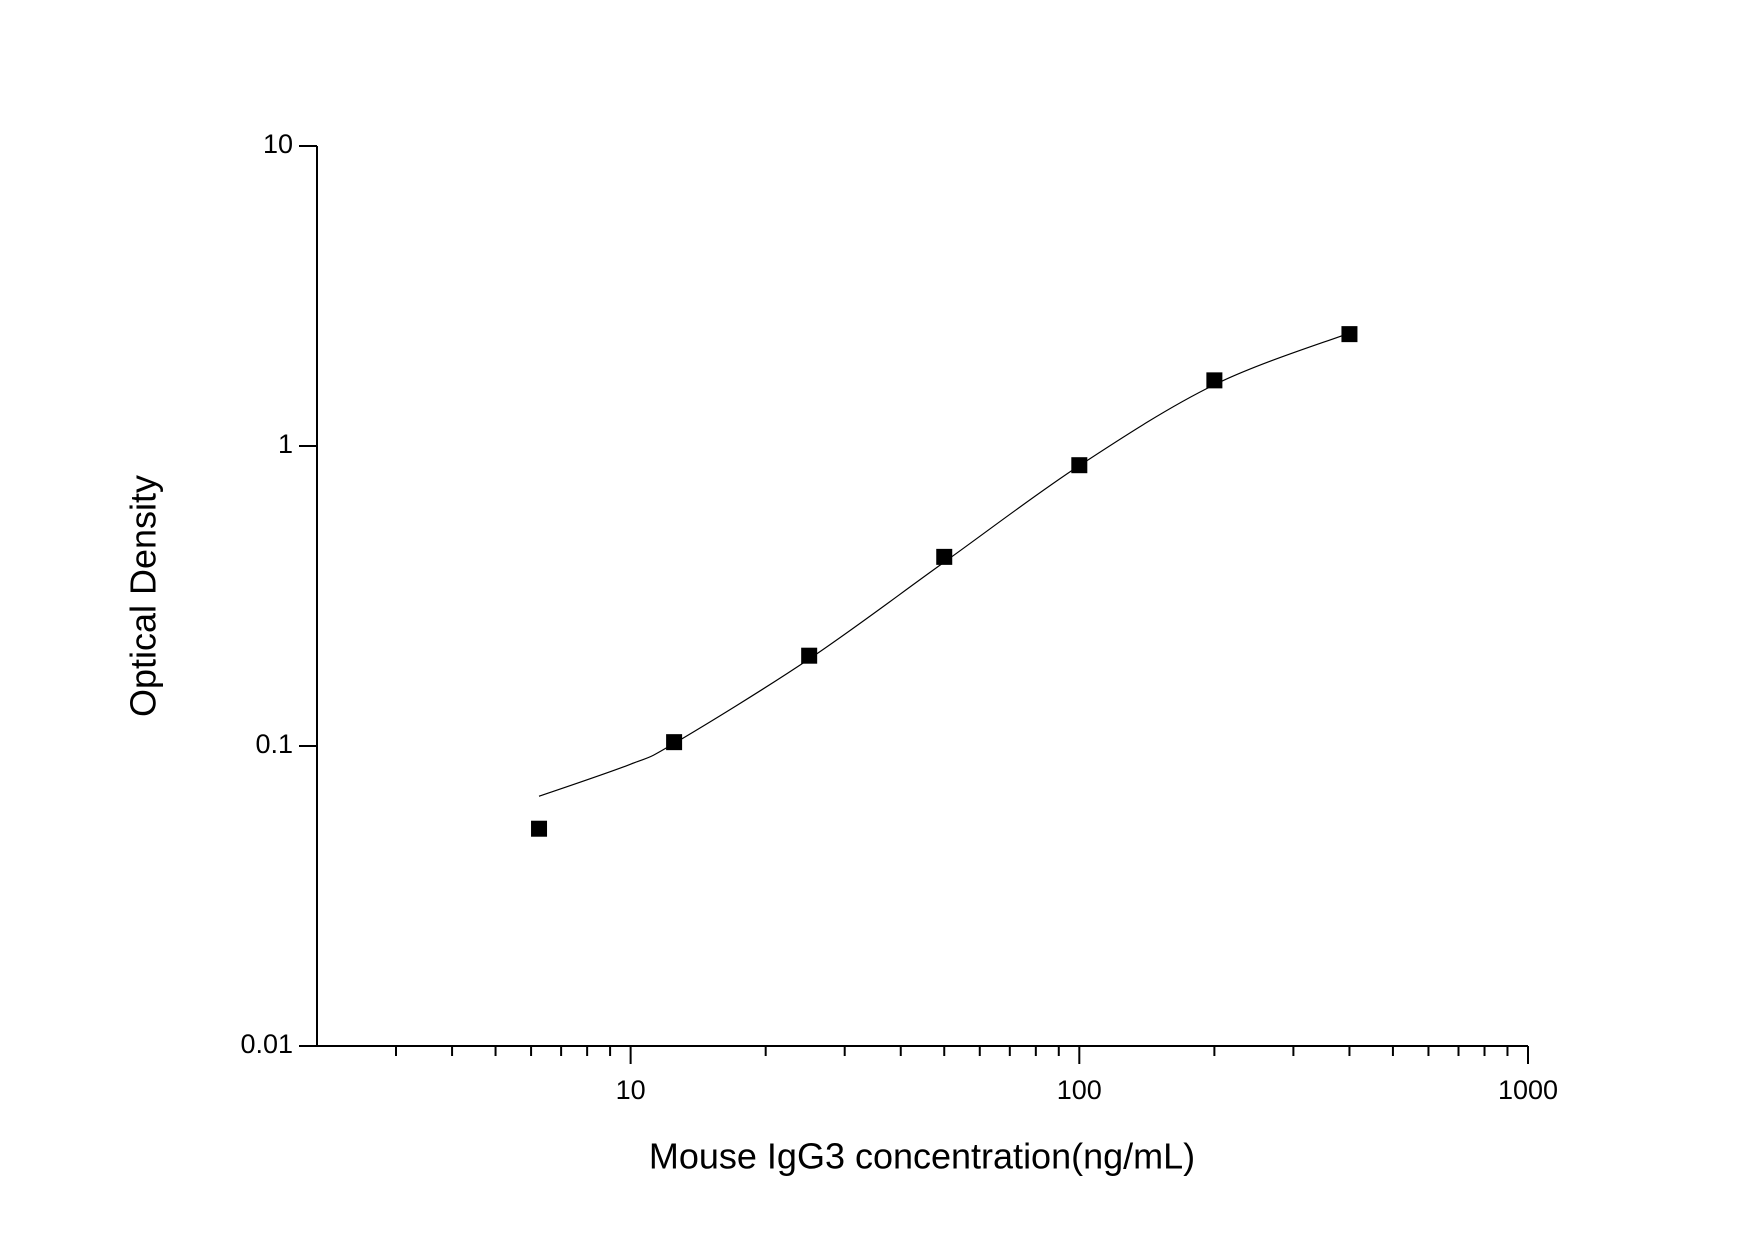  Describe the element at coordinates (143, 596) in the screenshot. I see `y-axis-title: Optical Density` at that location.